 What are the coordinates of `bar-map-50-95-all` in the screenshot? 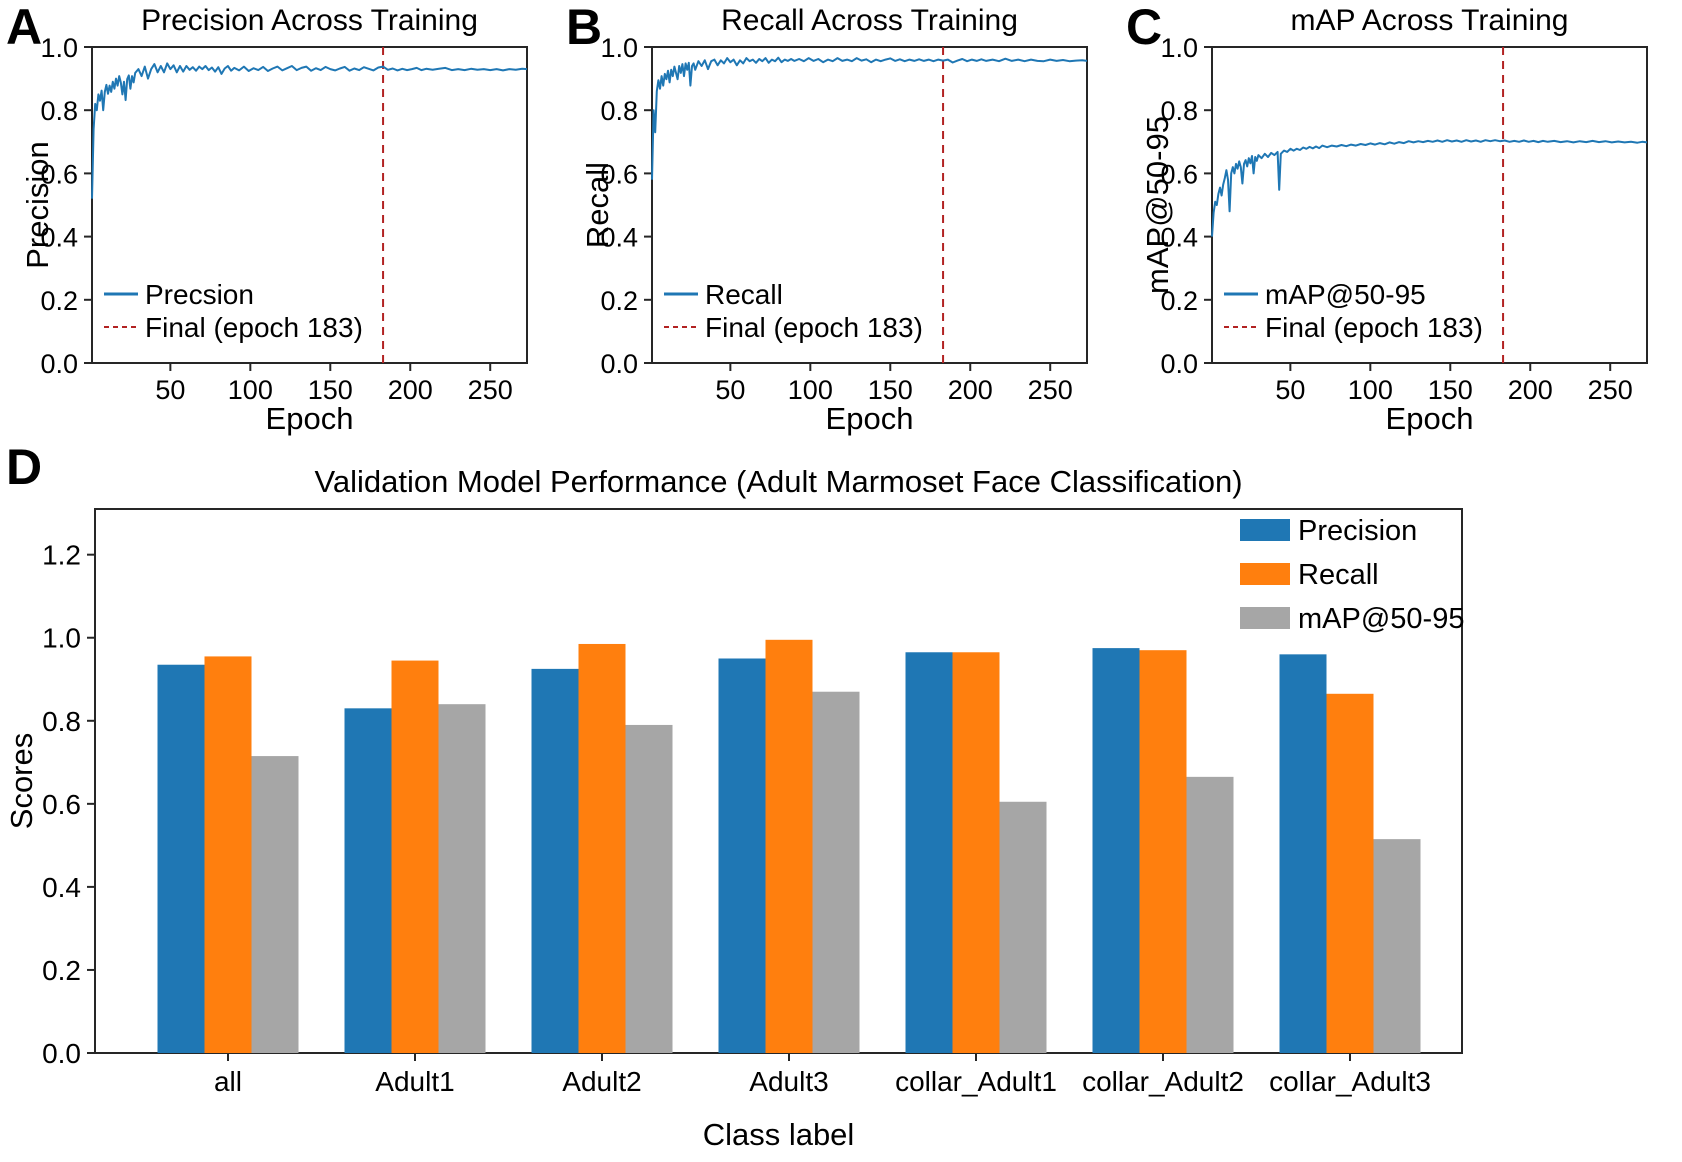 It's located at (275, 904).